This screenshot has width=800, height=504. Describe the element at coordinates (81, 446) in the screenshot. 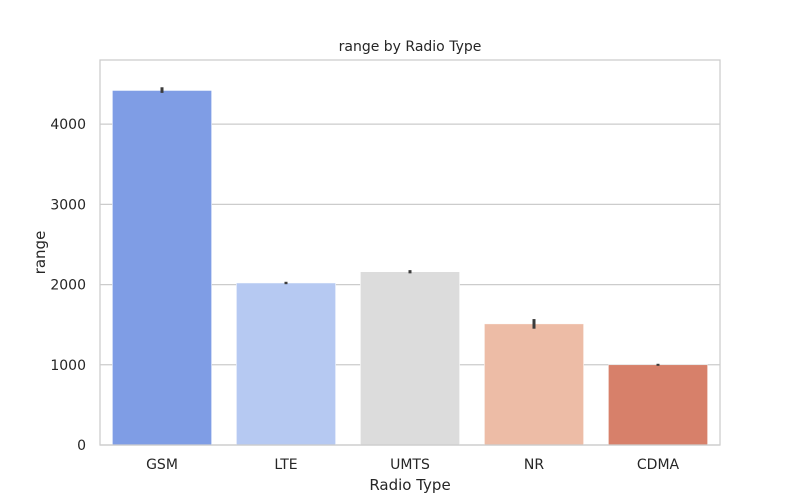

I see `y-tick-label: 0` at that location.